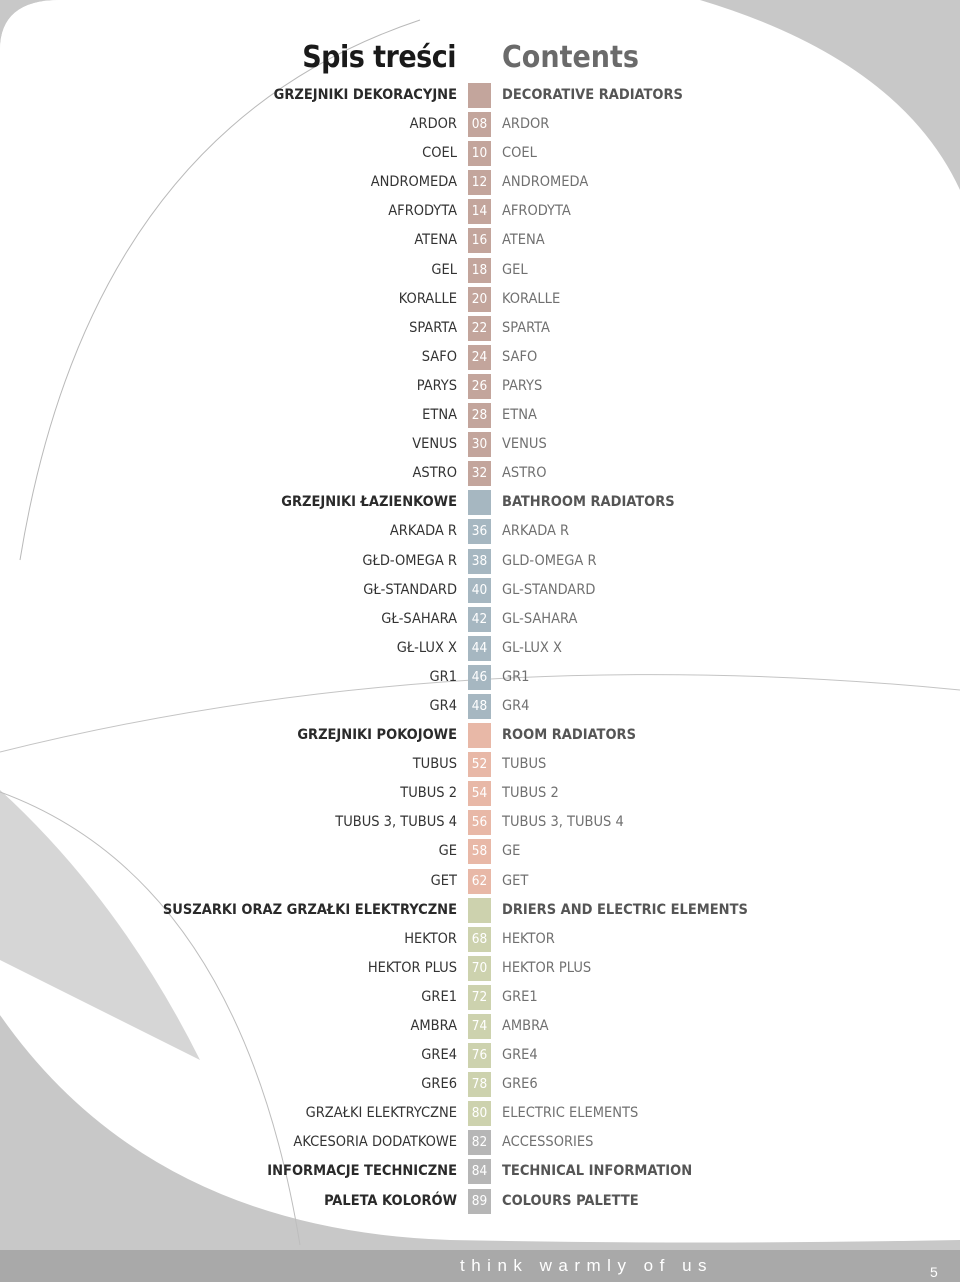  I want to click on toc-label-en: ETNA, so click(519, 415).